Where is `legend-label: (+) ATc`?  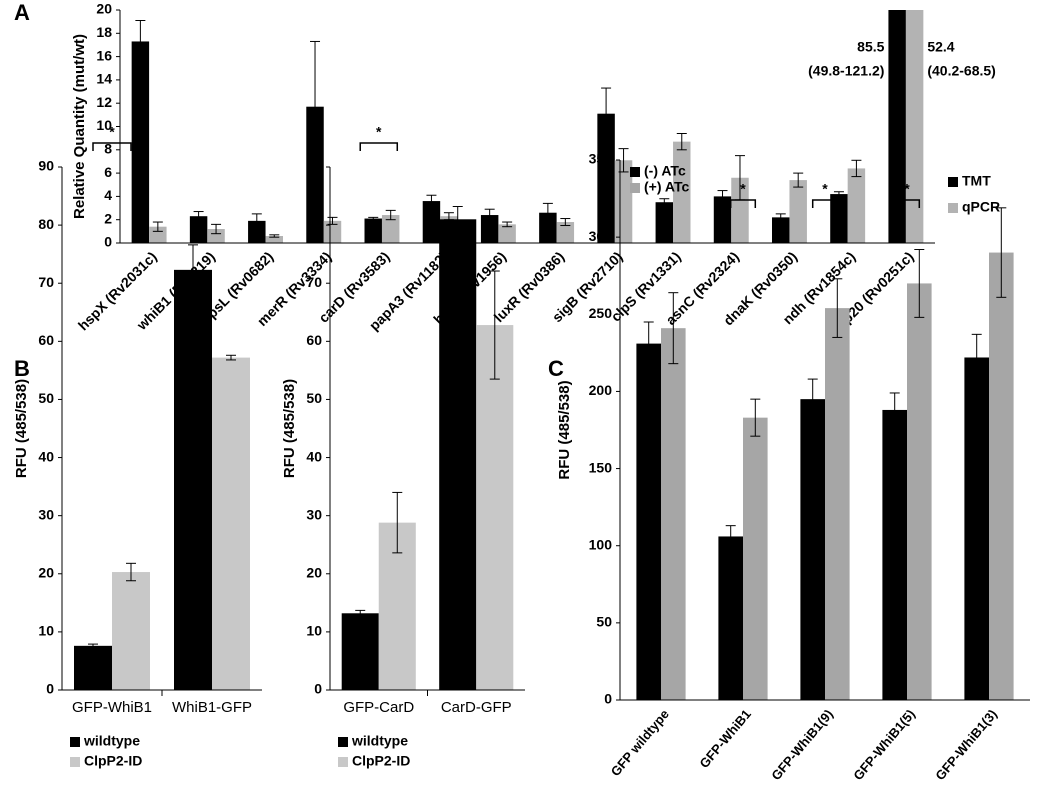
legend-label: (+) ATc is located at coordinates (666, 187).